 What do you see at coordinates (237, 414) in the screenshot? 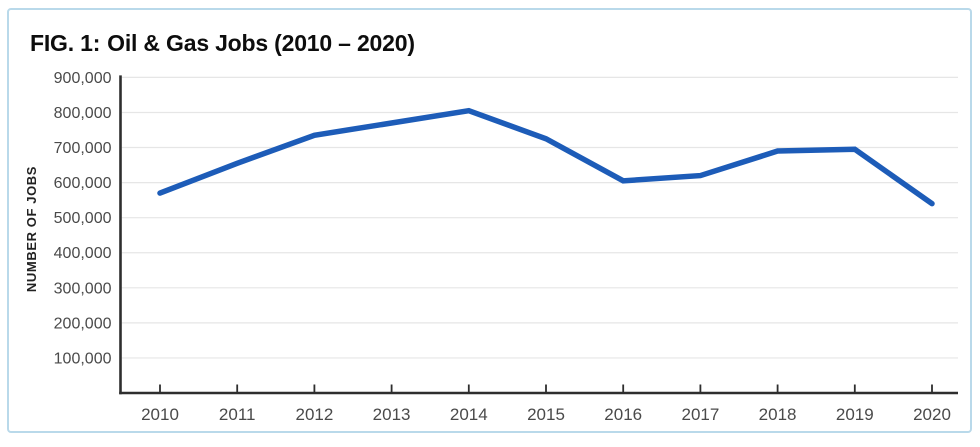
I see `x-axis-tick-label: 2011` at bounding box center [237, 414].